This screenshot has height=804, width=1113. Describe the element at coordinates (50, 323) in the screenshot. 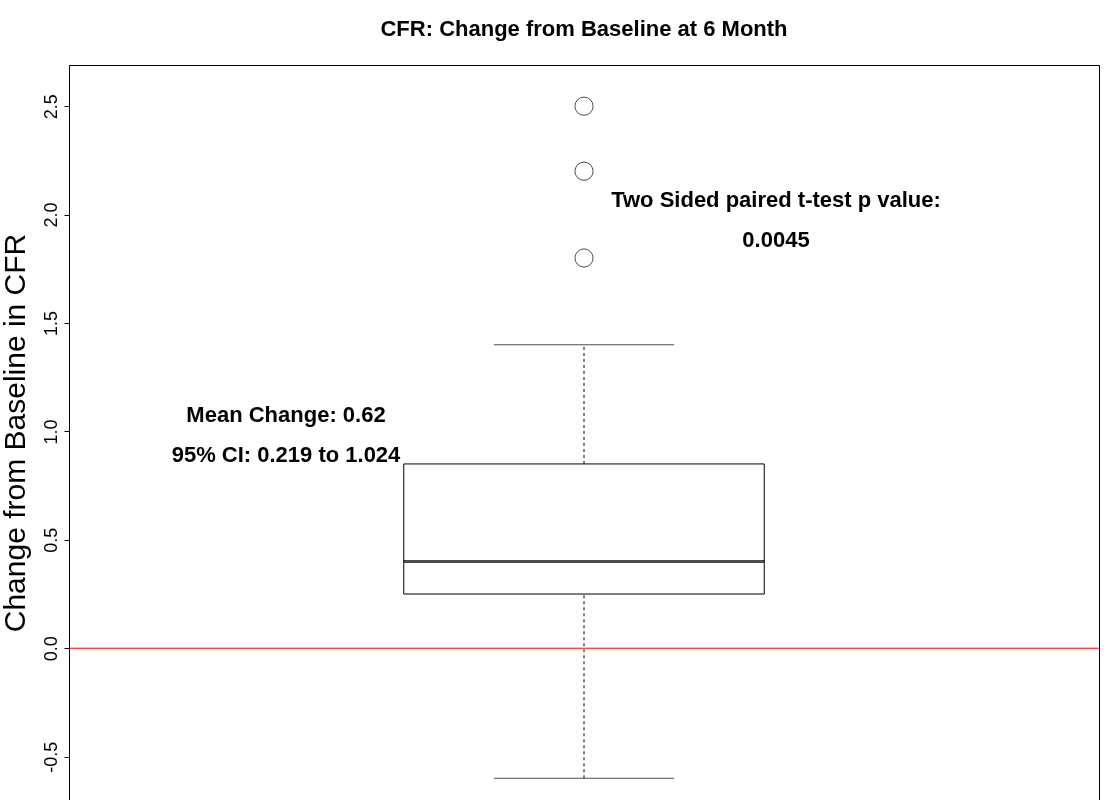

I see `y-tick-label: 1.5` at that location.